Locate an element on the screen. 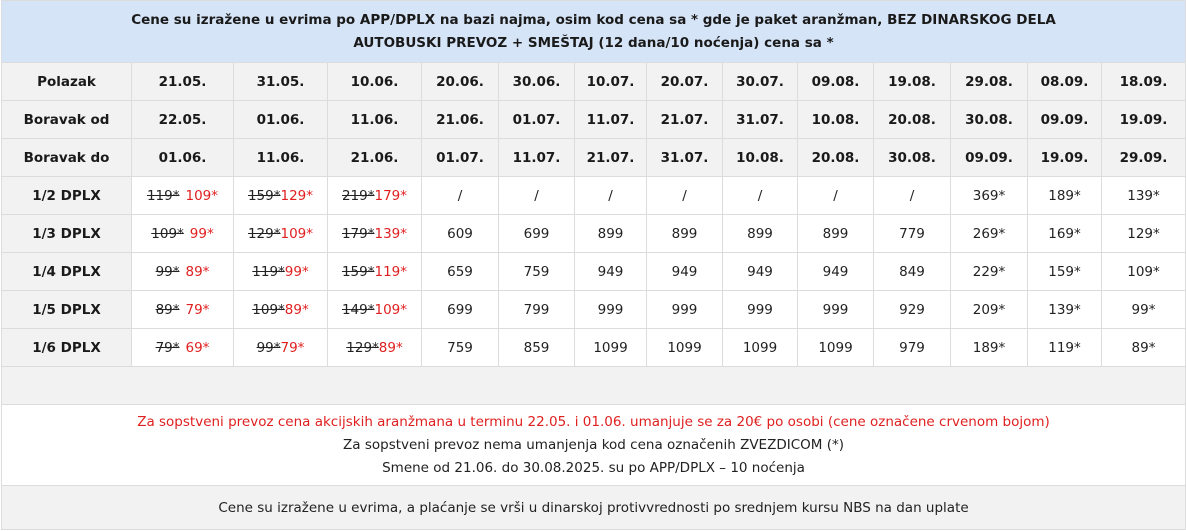 Image resolution: width=1186 pixels, height=531 pixels. price-cell: 799 is located at coordinates (536, 309).